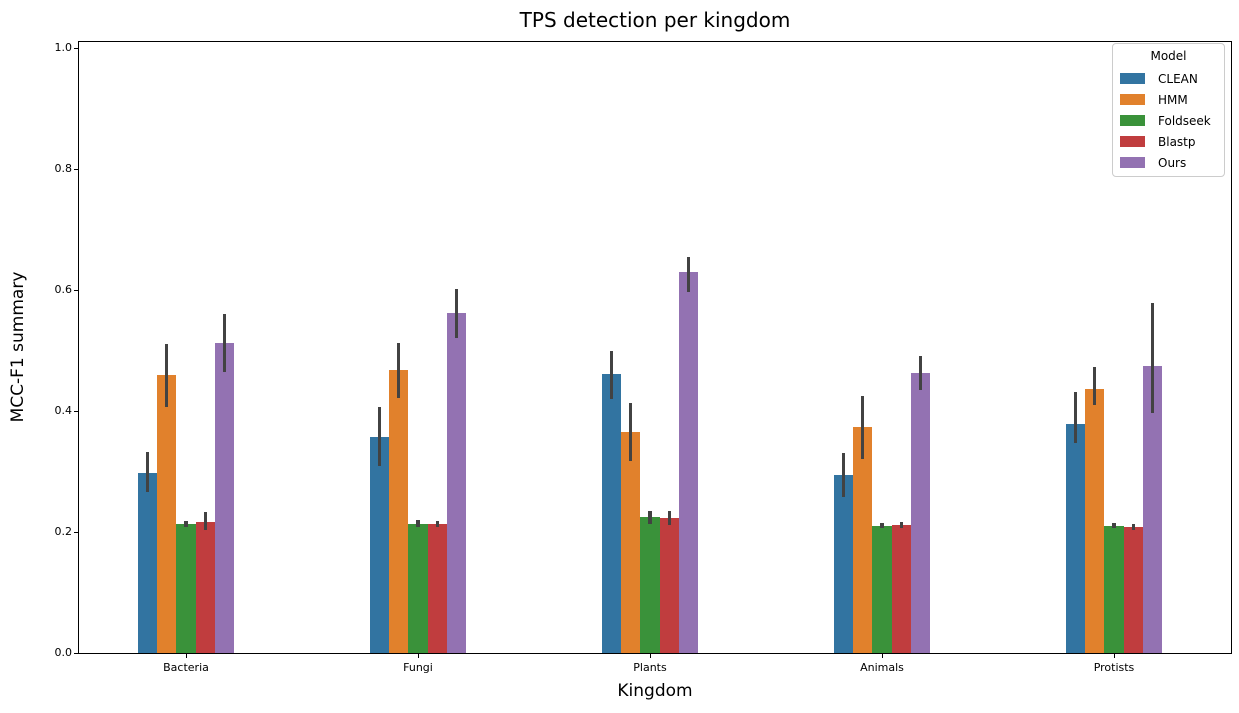  What do you see at coordinates (205, 521) in the screenshot?
I see `error-bar-blastp-bacteria` at bounding box center [205, 521].